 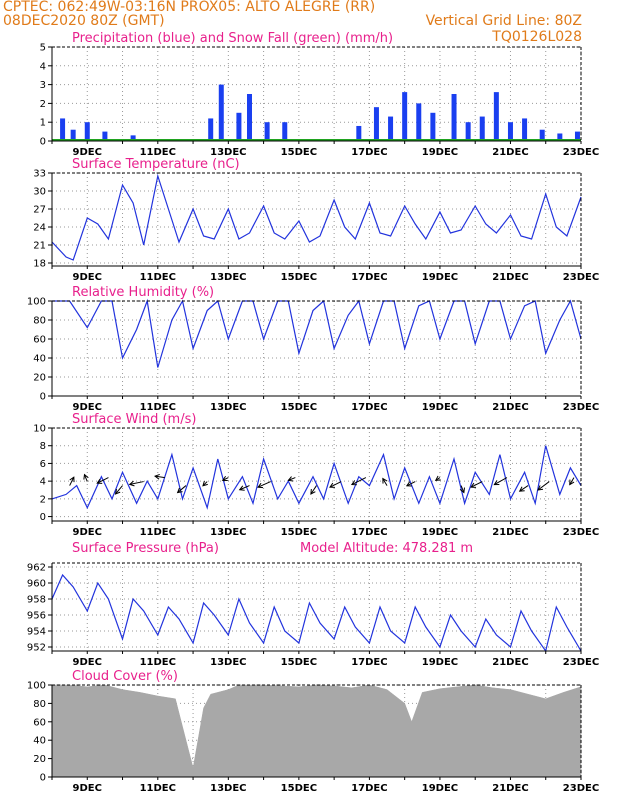 What do you see at coordinates (39, 174) in the screenshot?
I see `y-tick-label: 33` at bounding box center [39, 174].